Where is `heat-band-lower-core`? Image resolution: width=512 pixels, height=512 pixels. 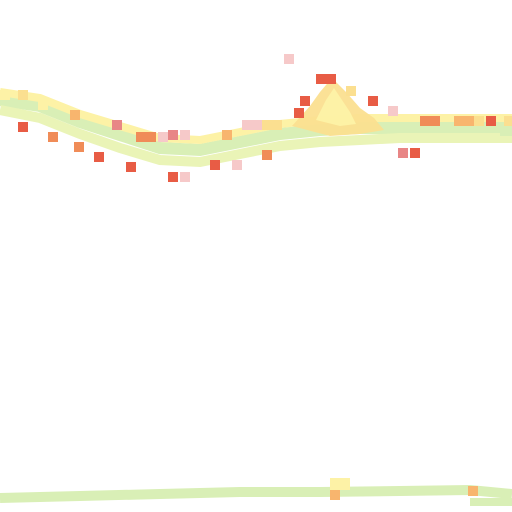 heat-band-lower-core is located at coordinates (256, 493).